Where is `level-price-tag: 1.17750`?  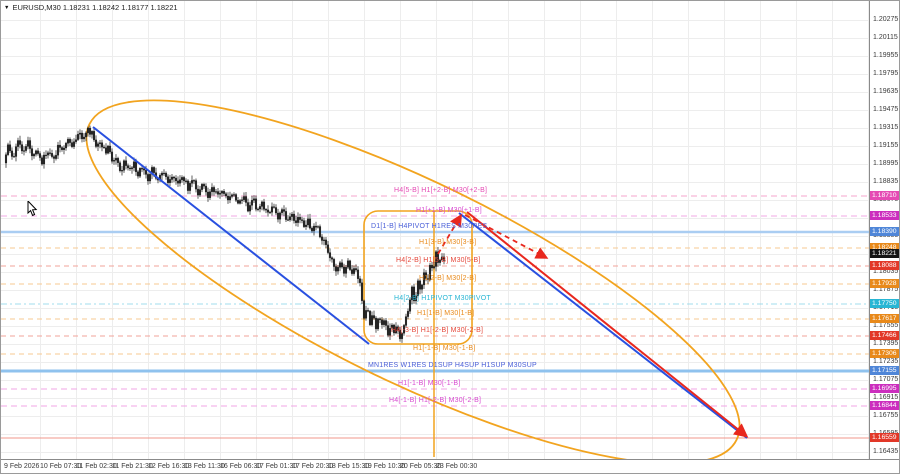
level-price-tag: 1.17750 is located at coordinates (884, 303).